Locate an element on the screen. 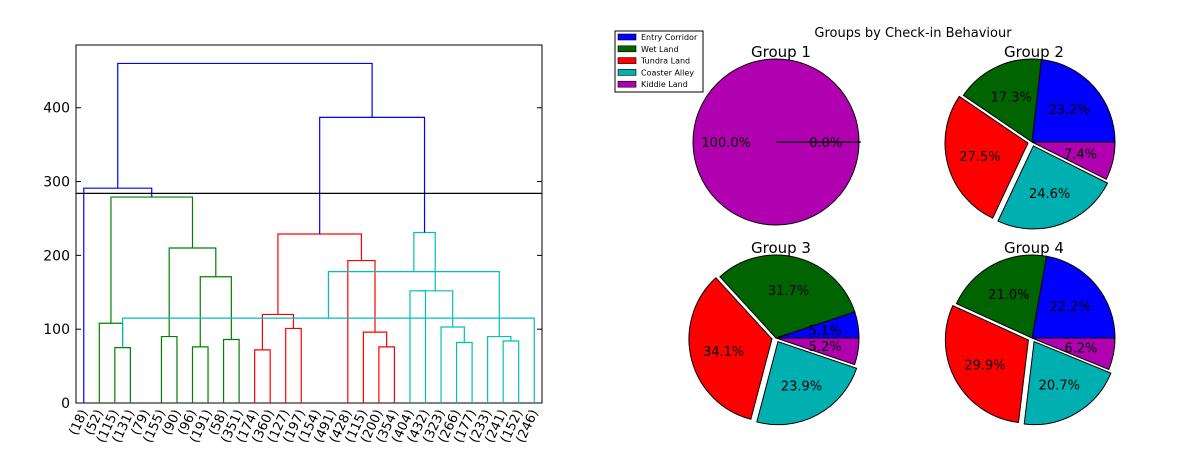 The image size is (1202, 450). y-tick-label: 400 is located at coordinates (56, 109).